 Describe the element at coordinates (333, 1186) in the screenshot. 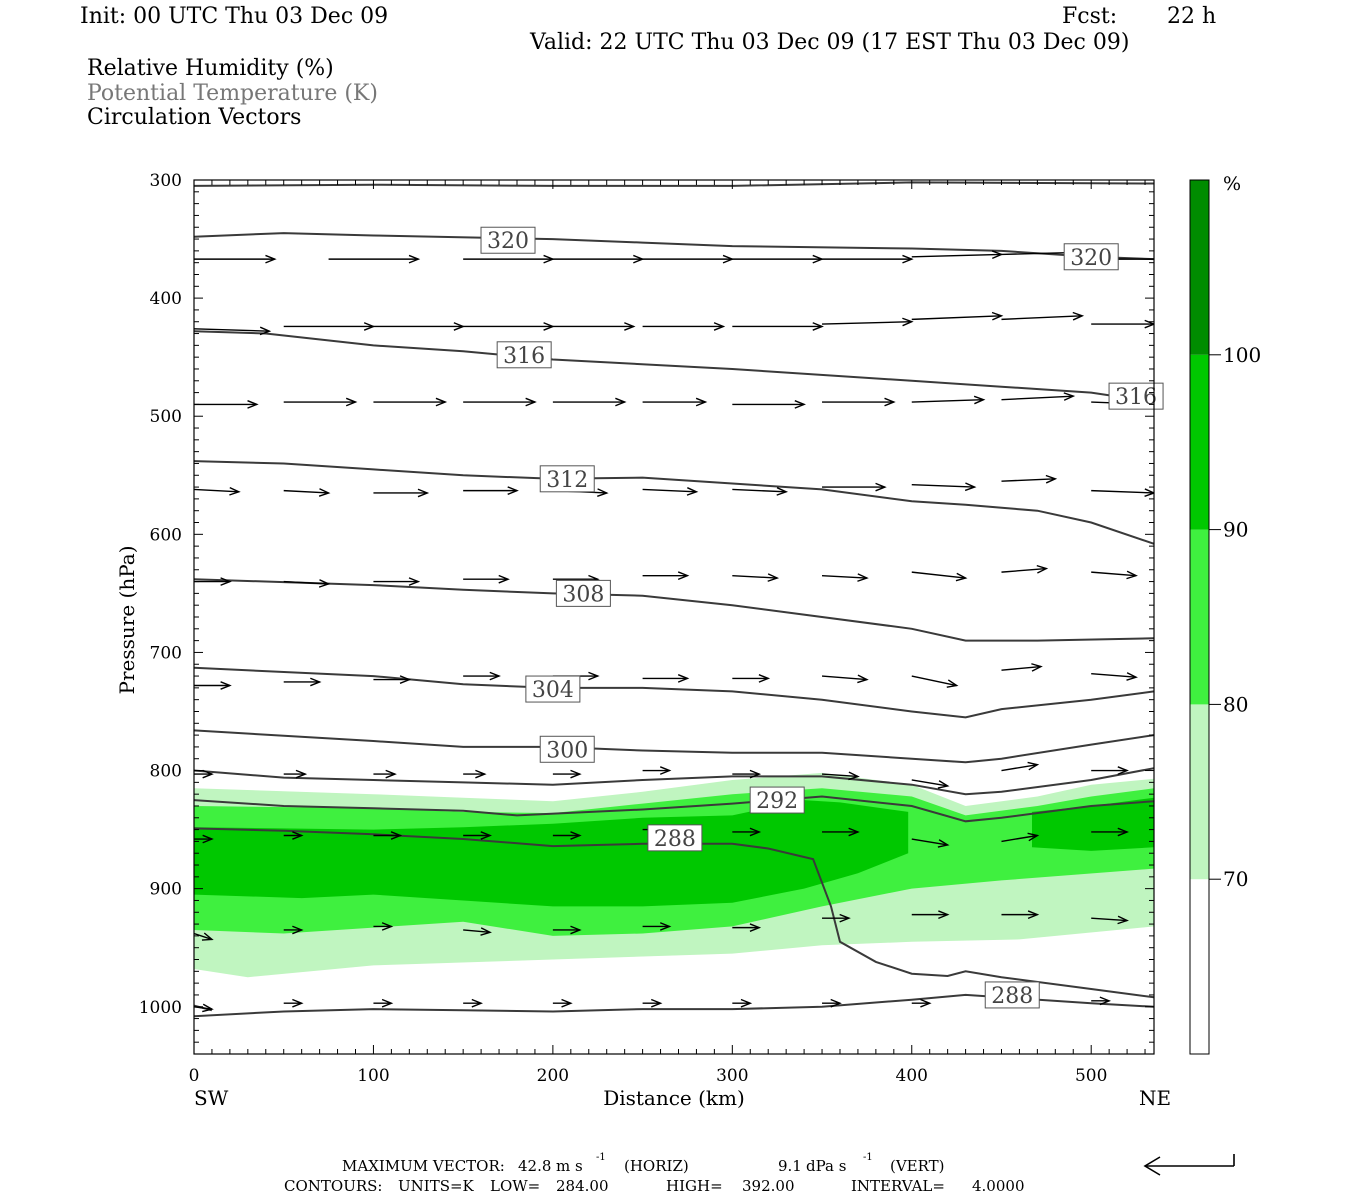

I see `contours-label: CONTOURS:` at that location.